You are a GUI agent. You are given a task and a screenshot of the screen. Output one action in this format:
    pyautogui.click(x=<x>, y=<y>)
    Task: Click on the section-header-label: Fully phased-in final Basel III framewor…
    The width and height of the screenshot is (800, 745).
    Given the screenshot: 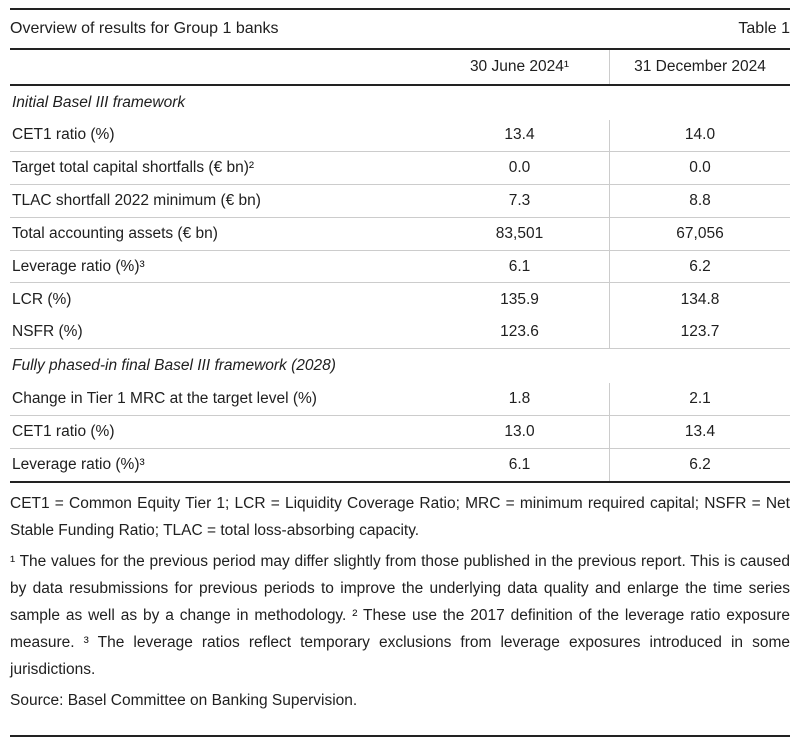 What is the action you would take?
    pyautogui.click(x=174, y=366)
    